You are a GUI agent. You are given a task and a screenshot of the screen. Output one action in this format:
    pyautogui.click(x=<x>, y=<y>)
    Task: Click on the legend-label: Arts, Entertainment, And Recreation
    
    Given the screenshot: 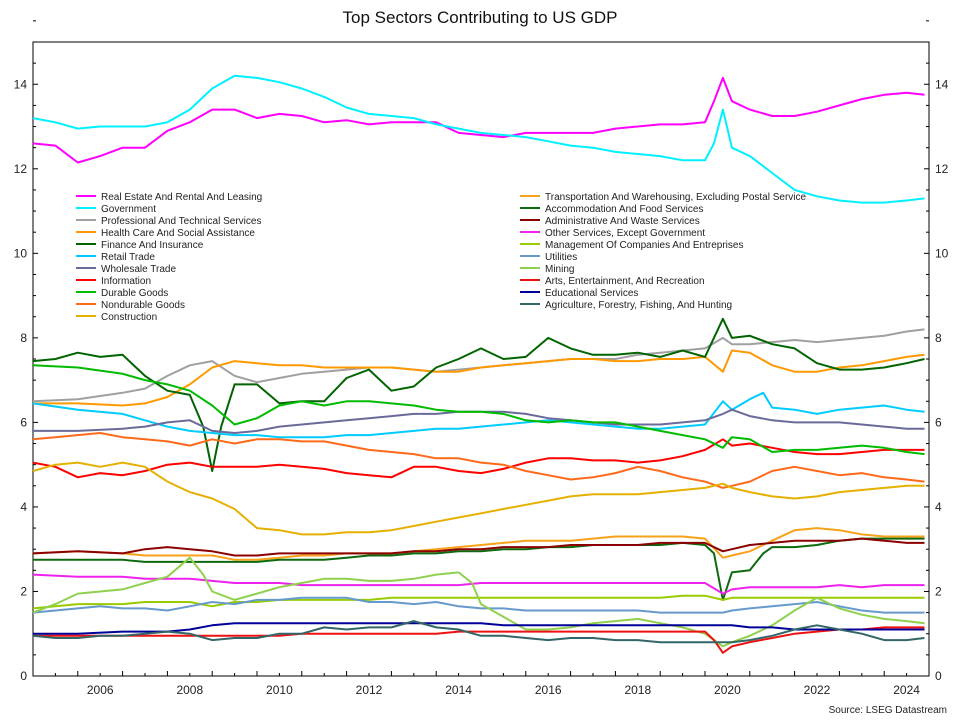 What is the action you would take?
    pyautogui.click(x=625, y=281)
    